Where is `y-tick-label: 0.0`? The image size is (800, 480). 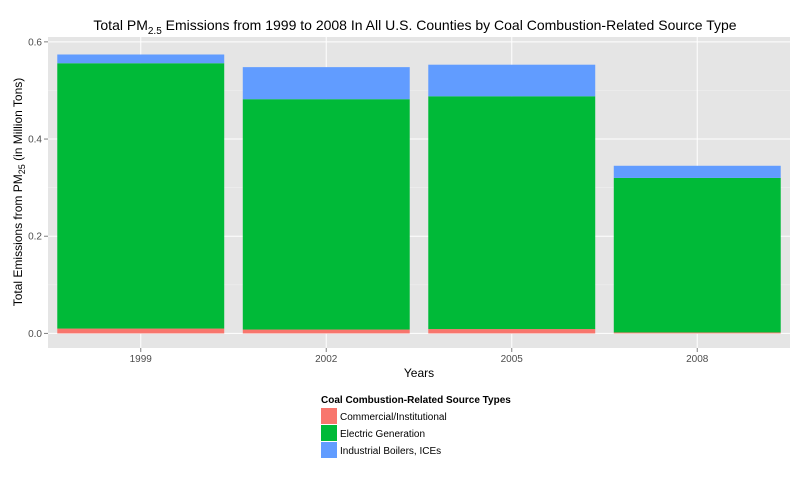 y-tick-label: 0.0 is located at coordinates (35, 334).